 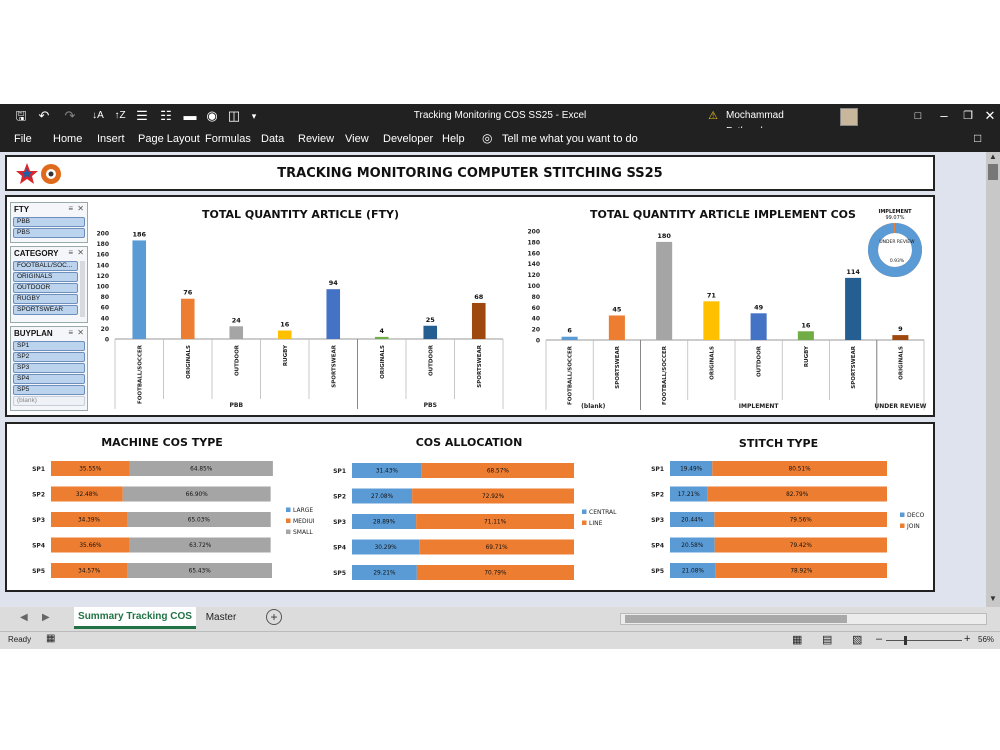 What do you see at coordinates (993, 172) in the screenshot?
I see `scroll-thumb` at bounding box center [993, 172].